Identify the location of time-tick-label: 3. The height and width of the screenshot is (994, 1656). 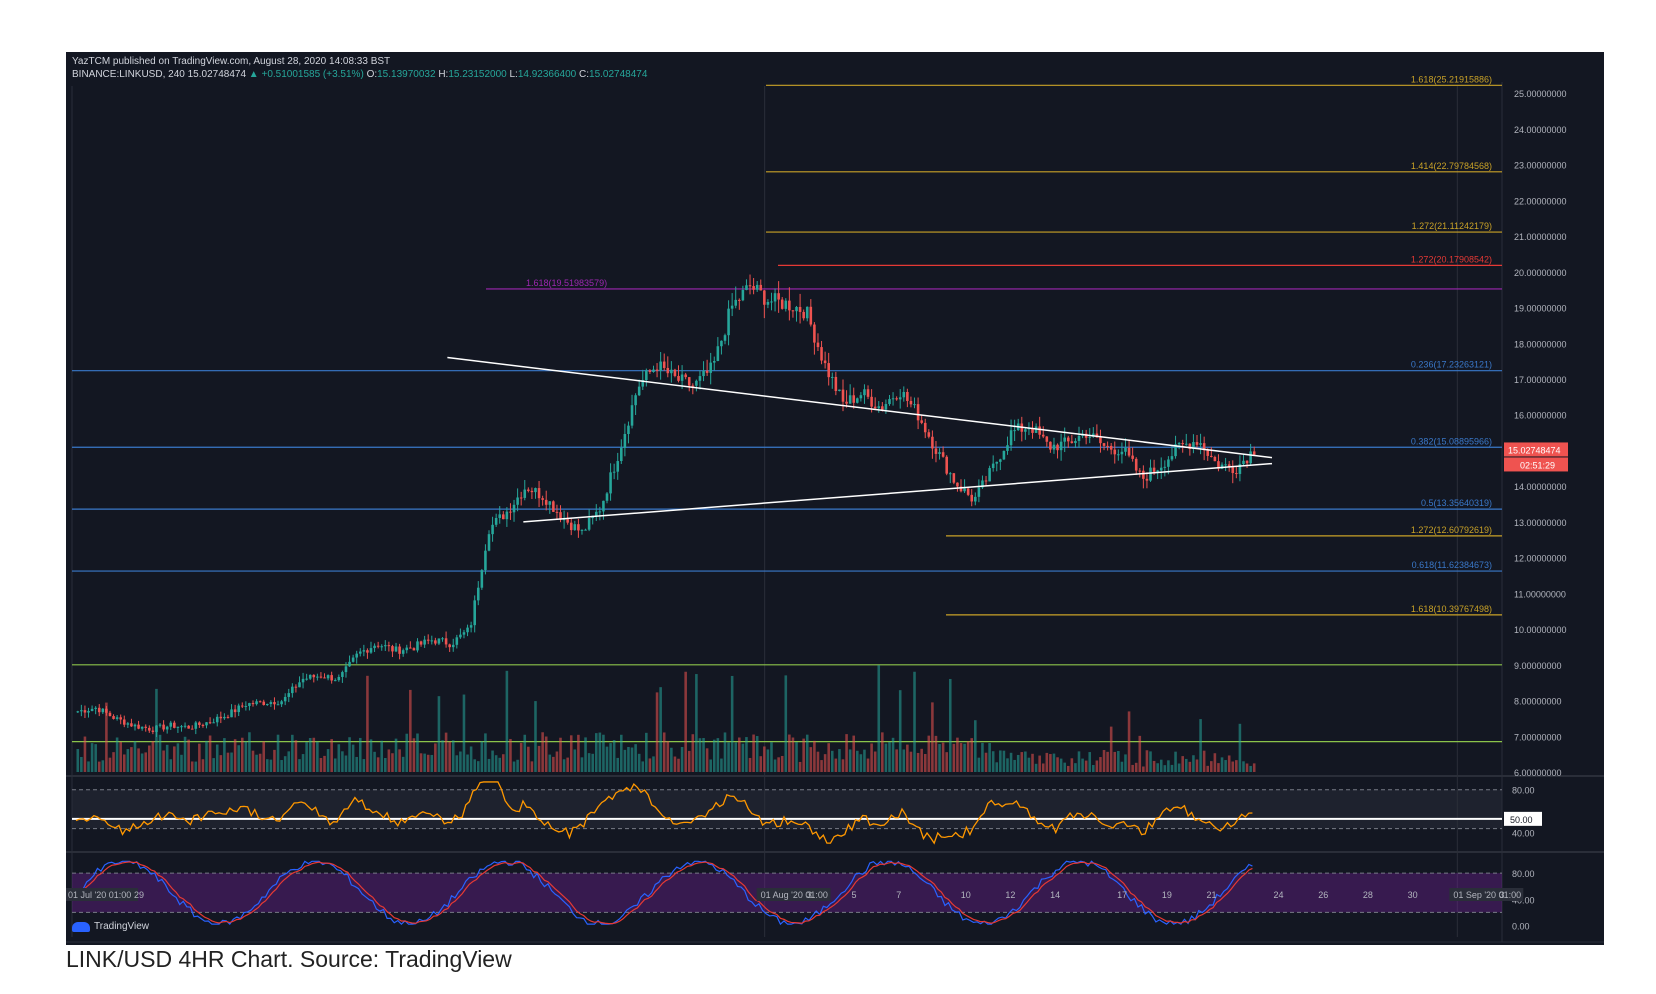
(1501, 895).